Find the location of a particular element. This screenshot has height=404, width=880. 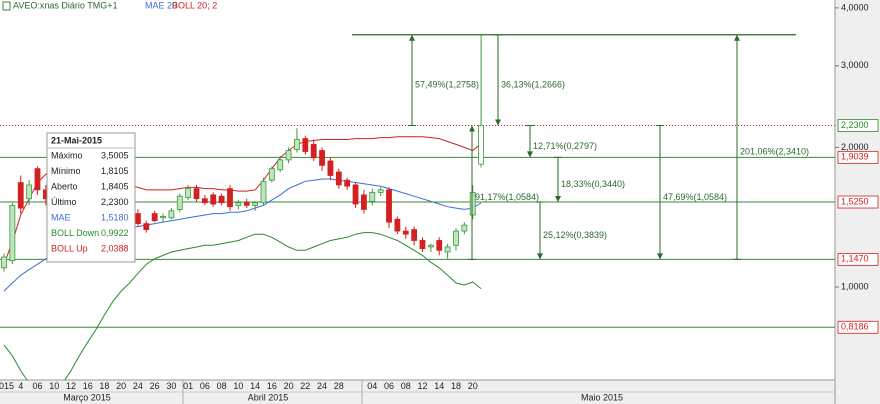

x-tick-label: 01 is located at coordinates (188, 386).